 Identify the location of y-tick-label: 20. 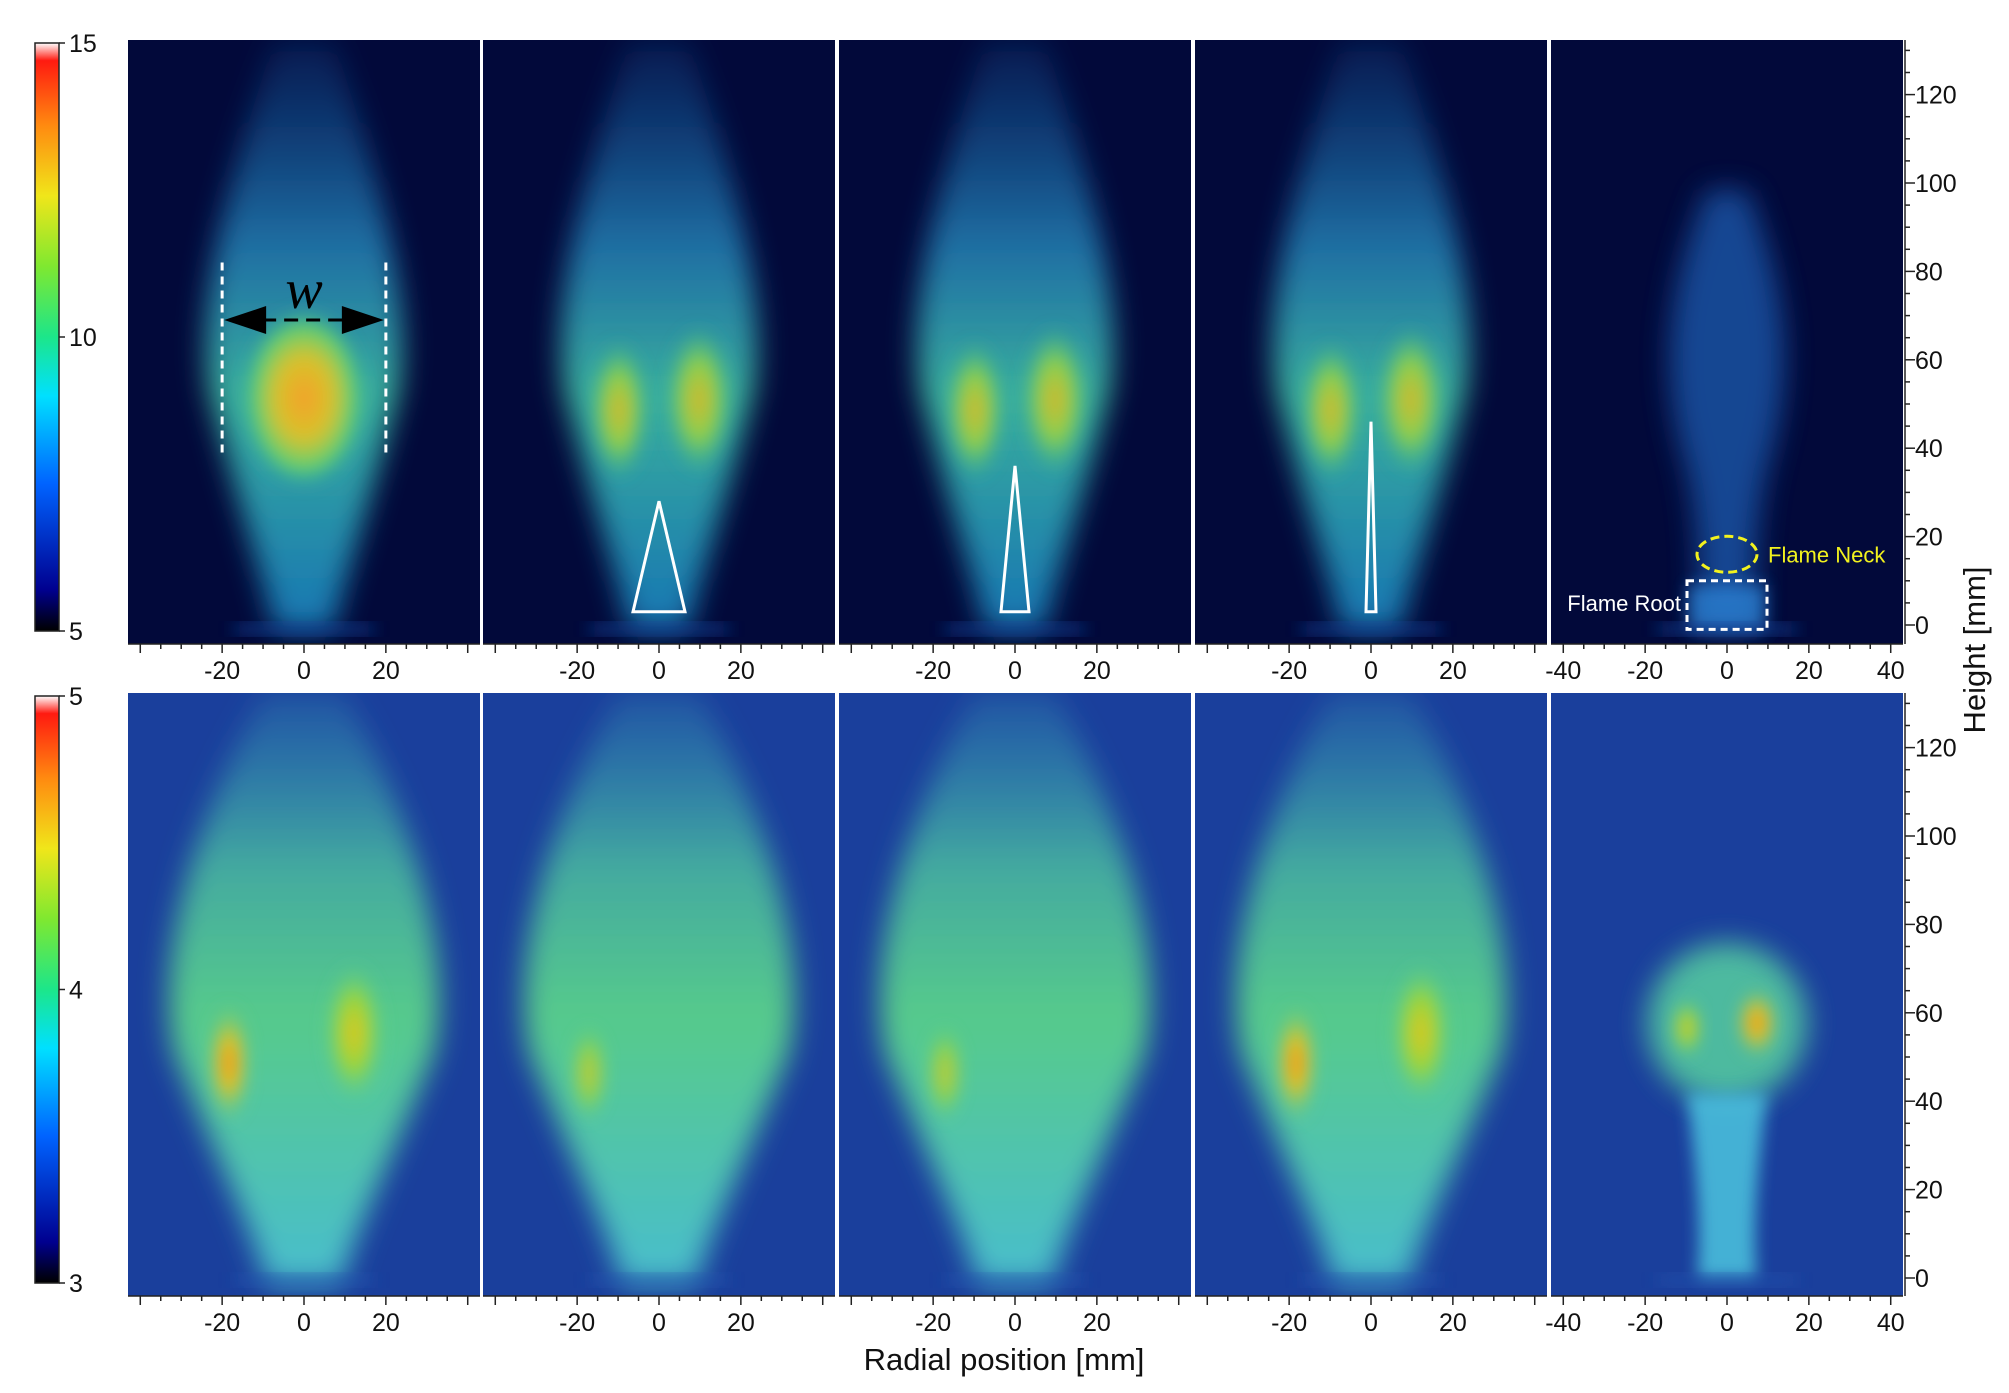
(1929, 538).